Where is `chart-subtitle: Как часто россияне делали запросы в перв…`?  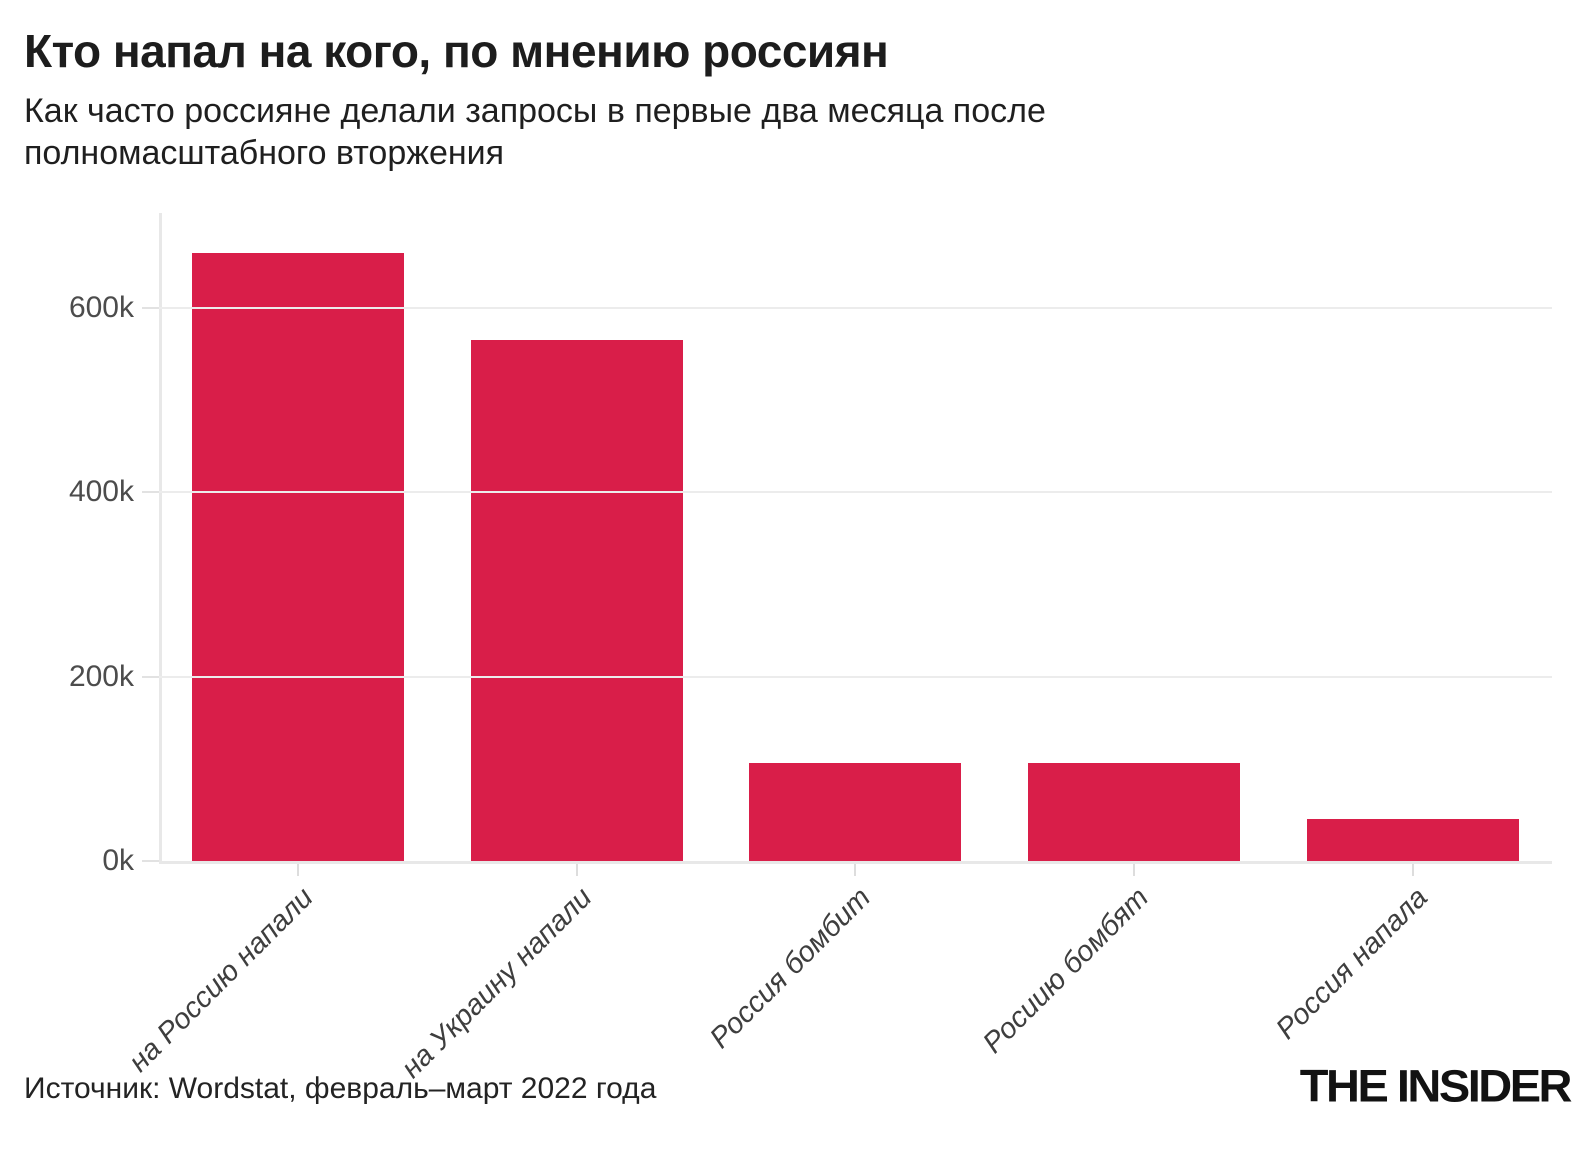 chart-subtitle: Как часто россияне делали запросы в перв… is located at coordinates (535, 132).